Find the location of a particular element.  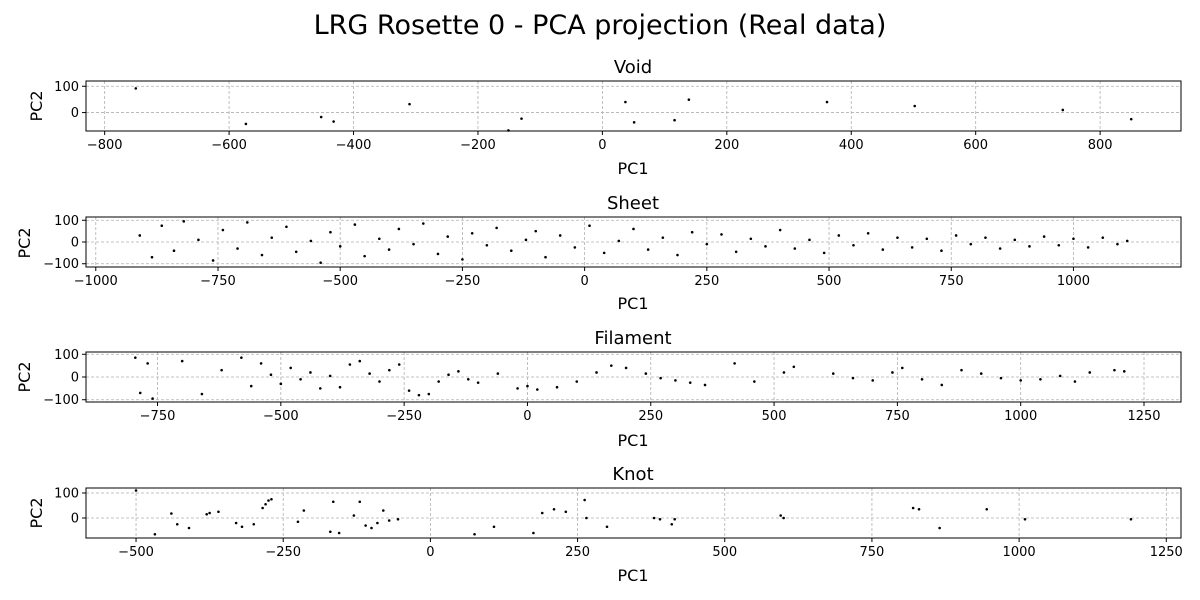

subplot-title: Sheet is located at coordinates (633, 203).